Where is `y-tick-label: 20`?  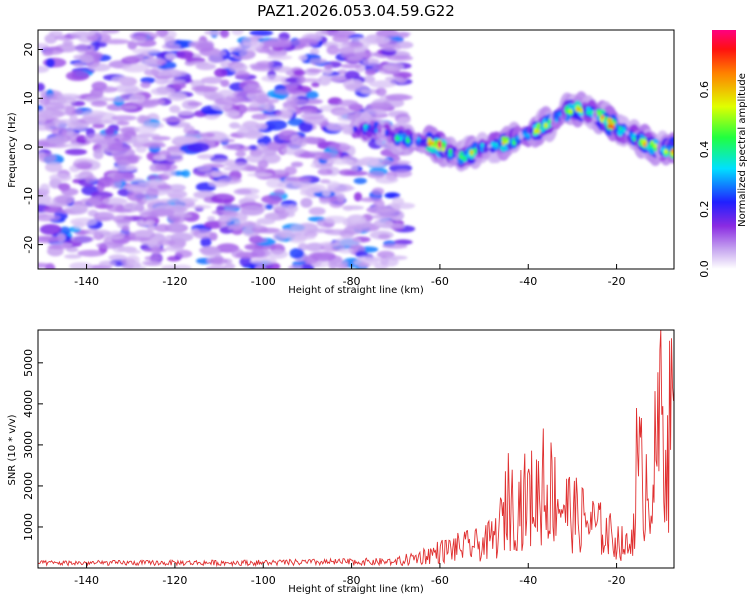
y-tick-label: 20 is located at coordinates (28, 50).